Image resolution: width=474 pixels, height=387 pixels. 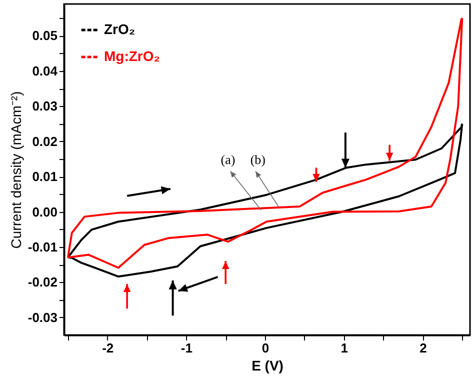 What do you see at coordinates (120, 29) in the screenshot?
I see `legend-label: ZrO₂` at bounding box center [120, 29].